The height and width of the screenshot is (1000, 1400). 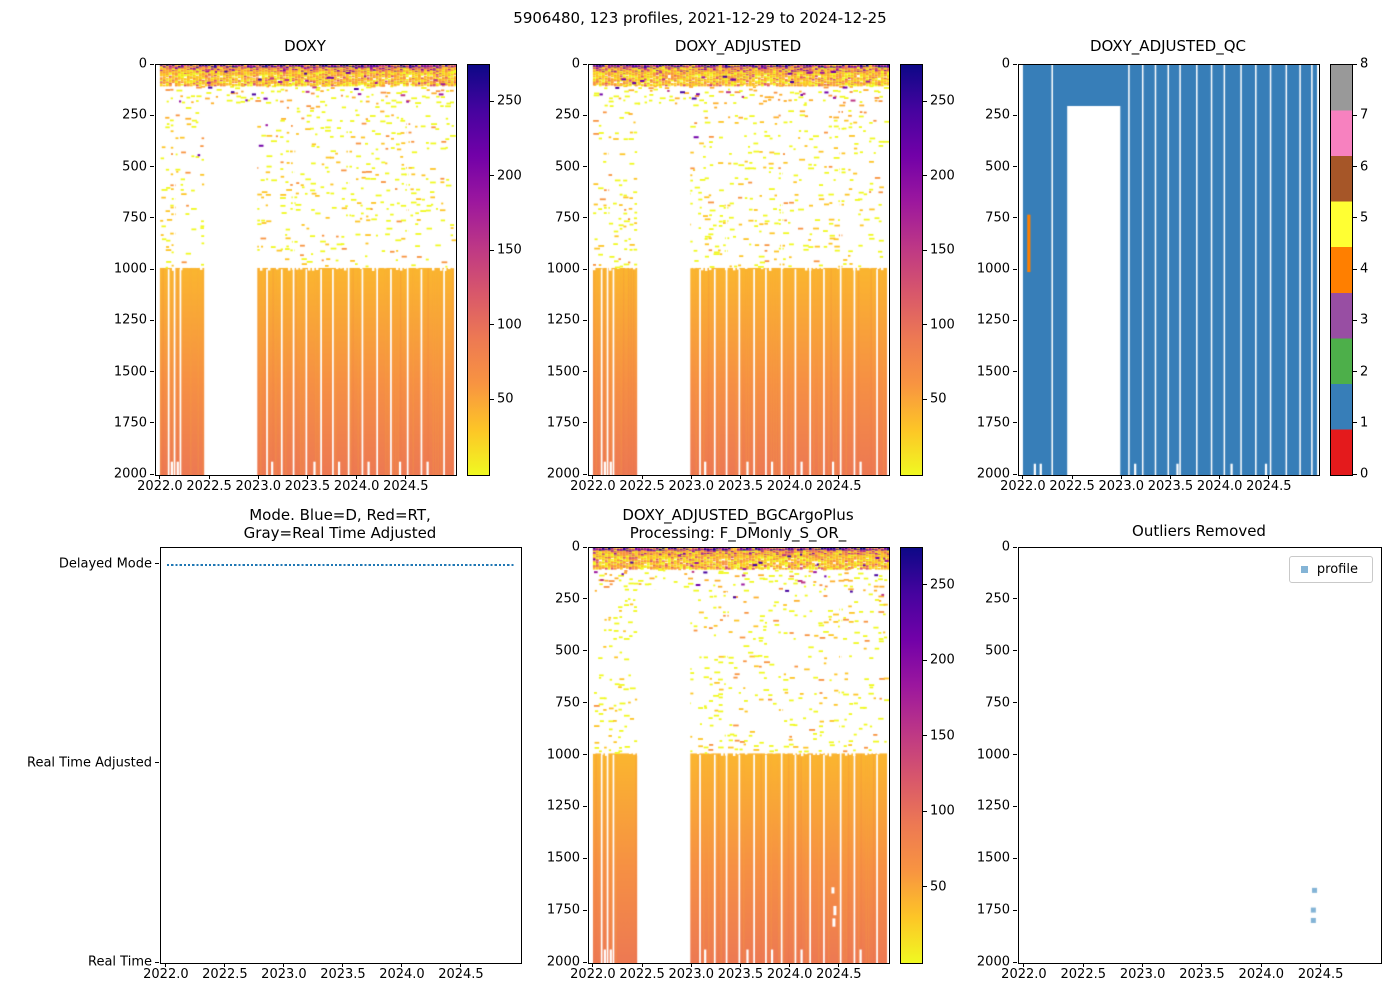 I want to click on doxy-adjusted-title: DOXY_ADJUSTED, so click(x=738, y=46).